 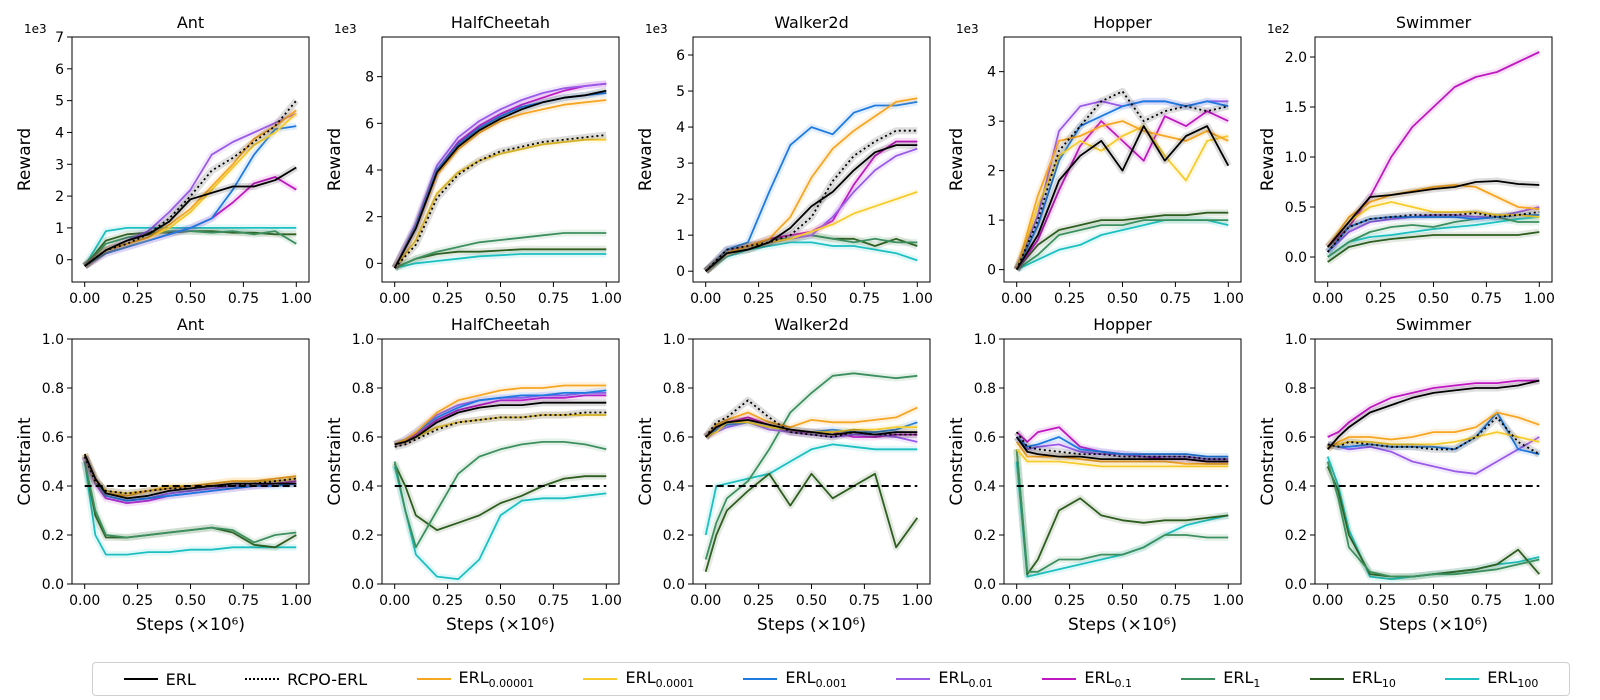 I want to click on panel-title: HalfCheetah, so click(x=500, y=22).